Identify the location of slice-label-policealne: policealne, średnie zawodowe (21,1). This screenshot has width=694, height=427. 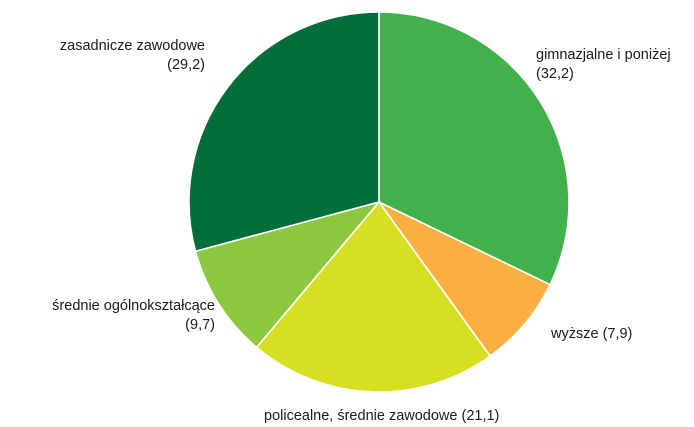
(381, 416).